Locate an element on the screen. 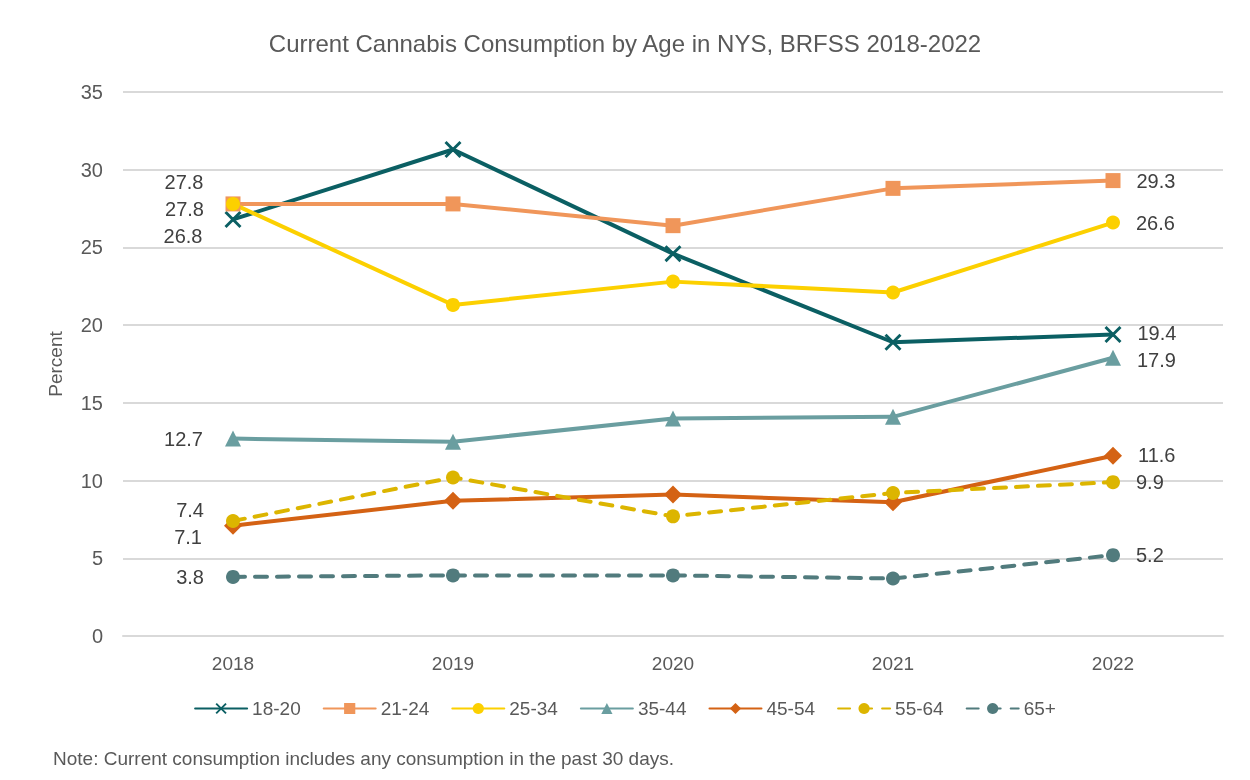 The image size is (1250, 780). data-label: 26.8 is located at coordinates (183, 236).